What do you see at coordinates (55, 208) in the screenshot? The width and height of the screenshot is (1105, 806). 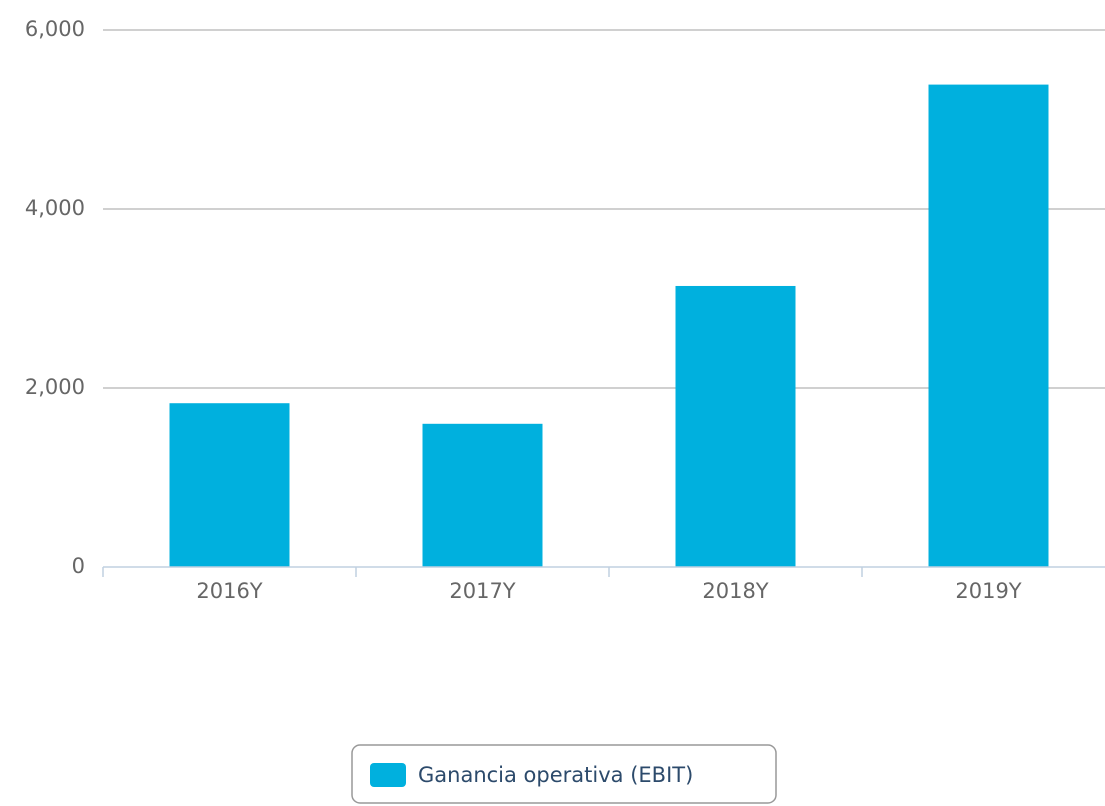 I see `y-tick-label: 4,000` at bounding box center [55, 208].